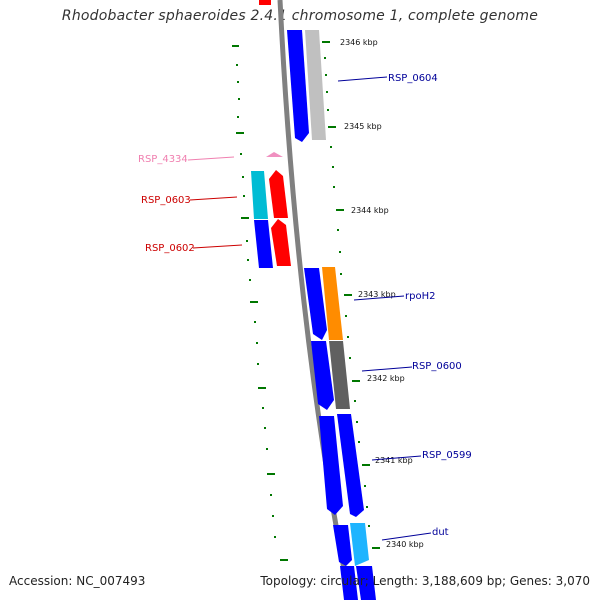 The width and height of the screenshot is (600, 600). Describe the element at coordinates (265, 2) in the screenshot. I see `gene-red-top` at that location.